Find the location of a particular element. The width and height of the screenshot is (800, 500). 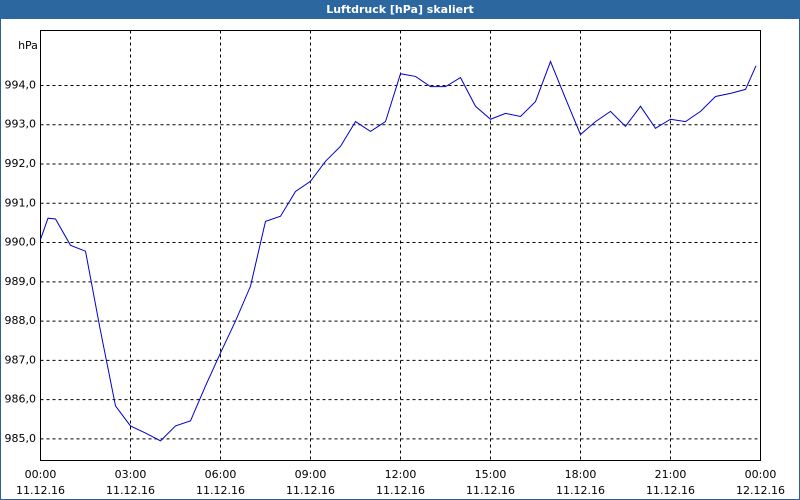

chart-title: Luftdruck [hPa] skaliert is located at coordinates (400, 9).